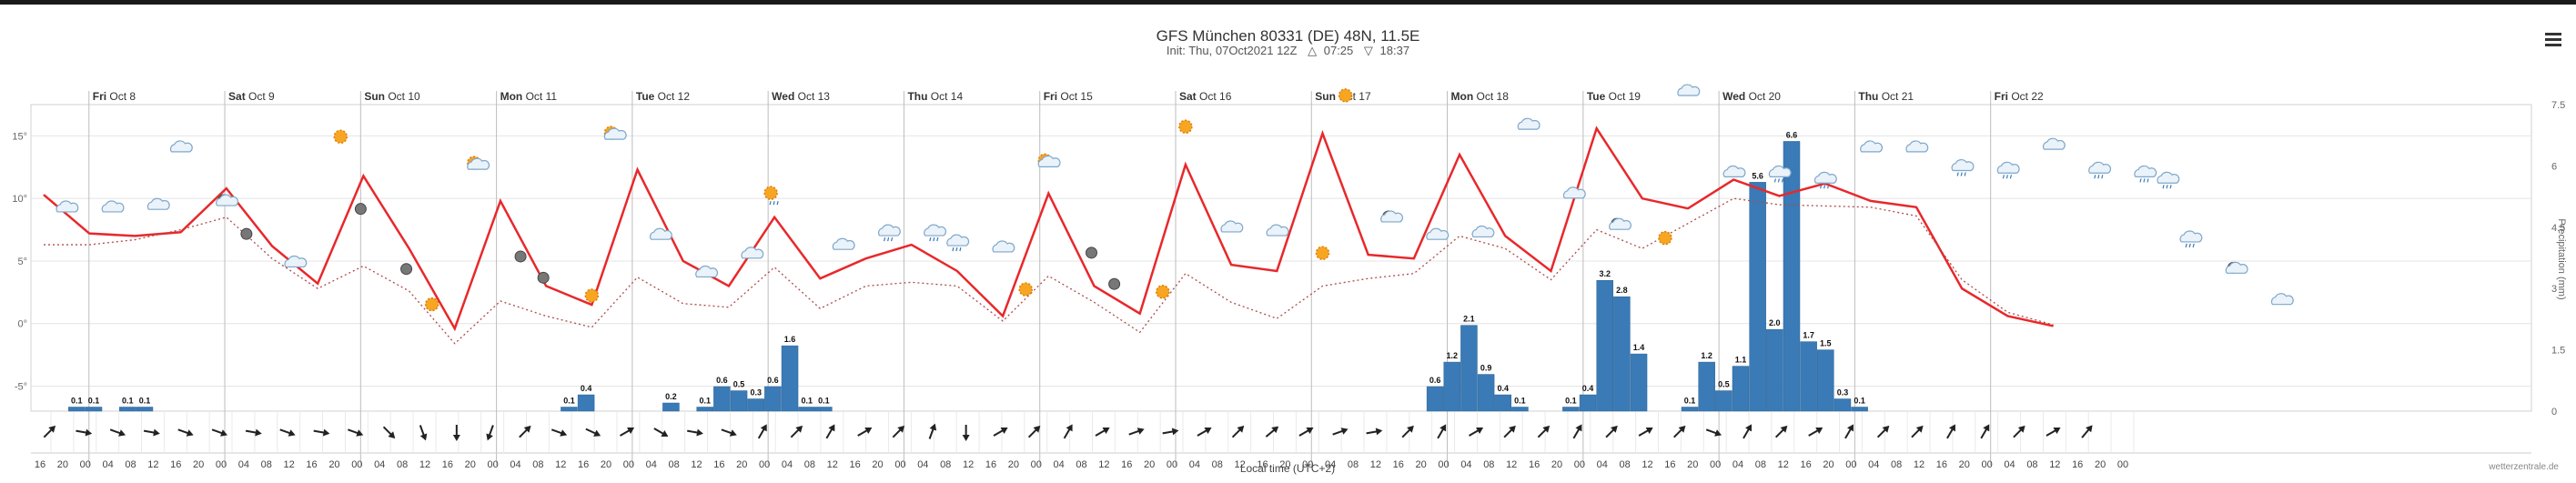 Image resolution: width=2576 pixels, height=483 pixels. Describe the element at coordinates (1614, 96) in the screenshot. I see `day-label: Tue Oct 19` at that location.